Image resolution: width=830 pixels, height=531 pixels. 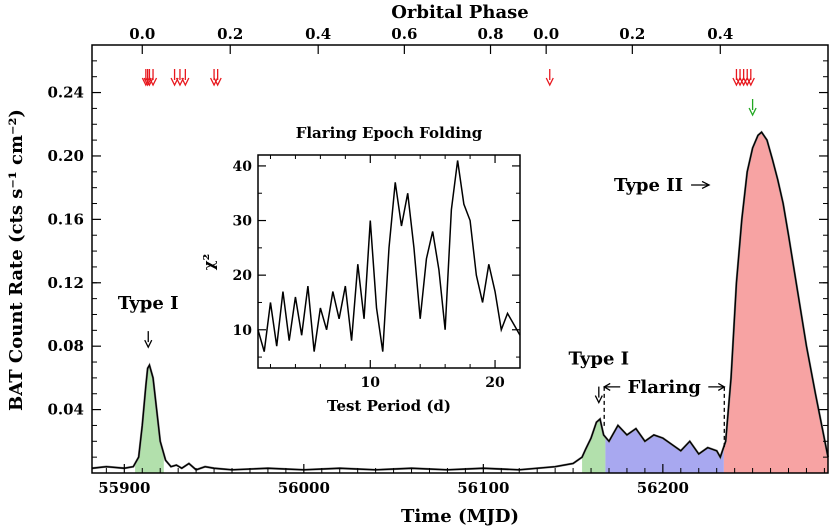 I want to click on x-tick-label-2: 56100, so click(x=483, y=488).